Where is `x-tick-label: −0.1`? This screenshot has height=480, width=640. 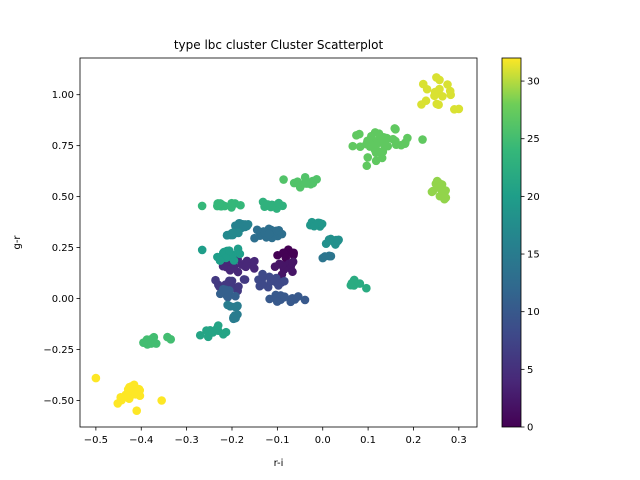 x-tick-label: −0.1 is located at coordinates (277, 440).